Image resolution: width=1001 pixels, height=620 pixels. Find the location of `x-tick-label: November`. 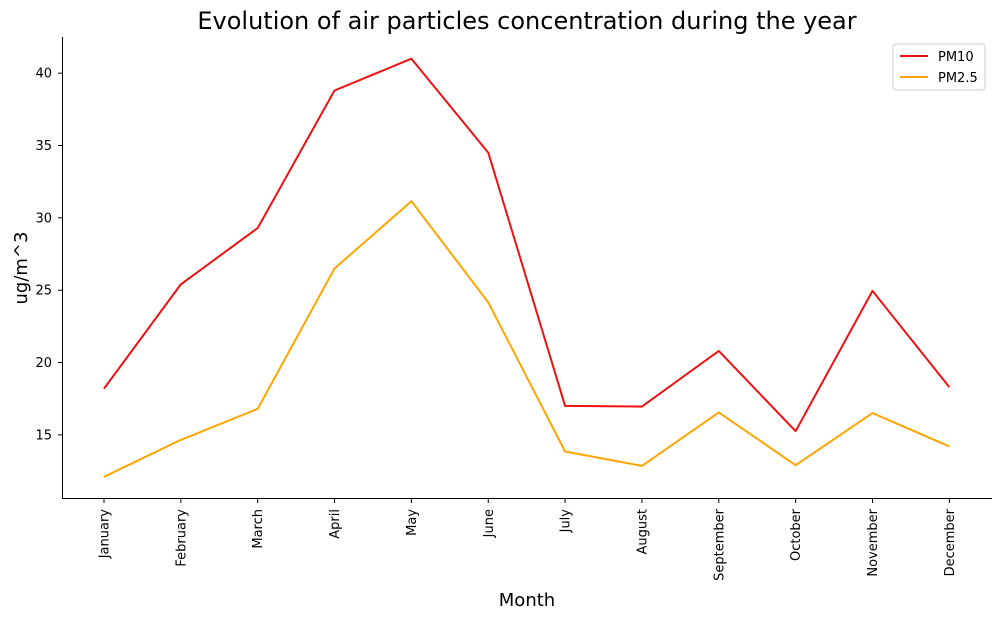

x-tick-label: November is located at coordinates (873, 542).